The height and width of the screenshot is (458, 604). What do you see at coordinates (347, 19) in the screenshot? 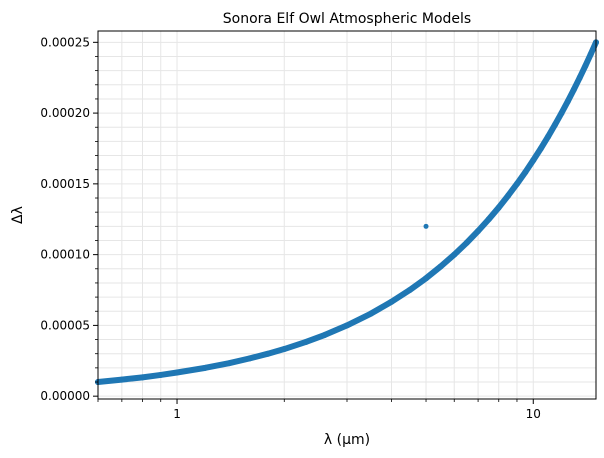
I see `chart-title: Sonora Elf Owl Atmospheric Models` at bounding box center [347, 19].